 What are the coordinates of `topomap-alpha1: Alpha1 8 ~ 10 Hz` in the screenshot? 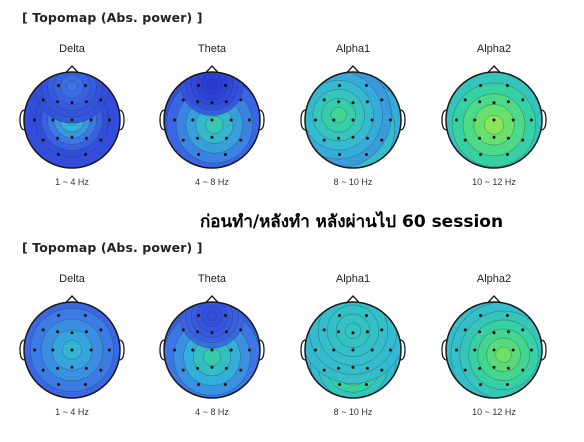 It's located at (353, 352).